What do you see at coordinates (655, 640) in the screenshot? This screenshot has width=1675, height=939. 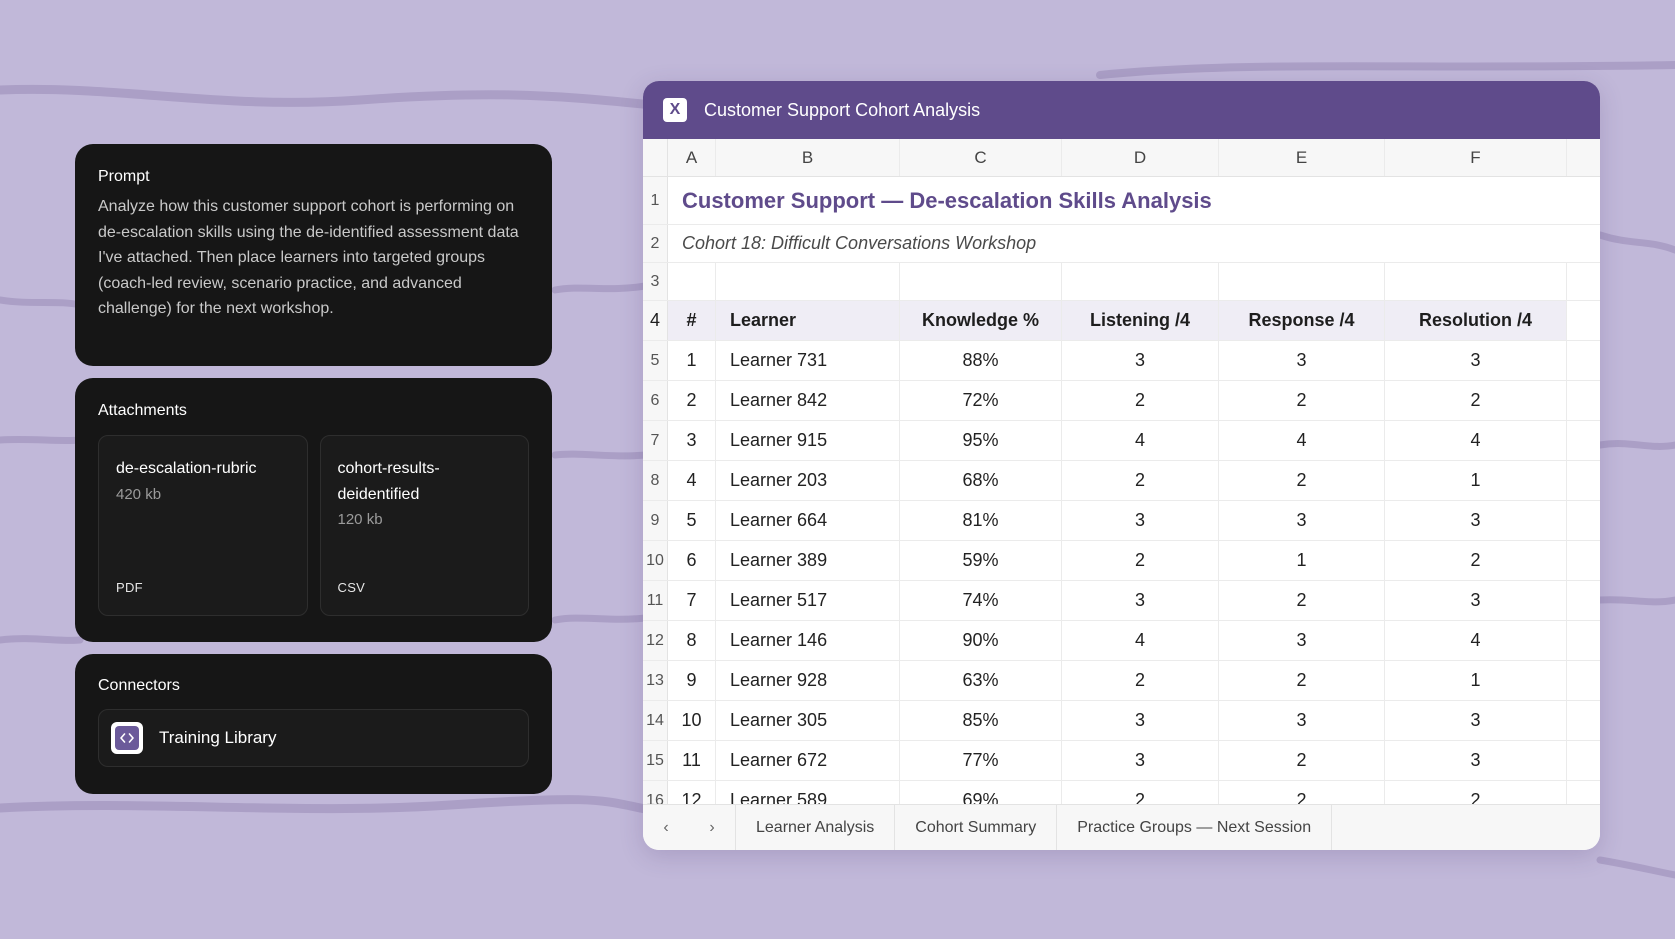 I see `row-number: 12` at bounding box center [655, 640].